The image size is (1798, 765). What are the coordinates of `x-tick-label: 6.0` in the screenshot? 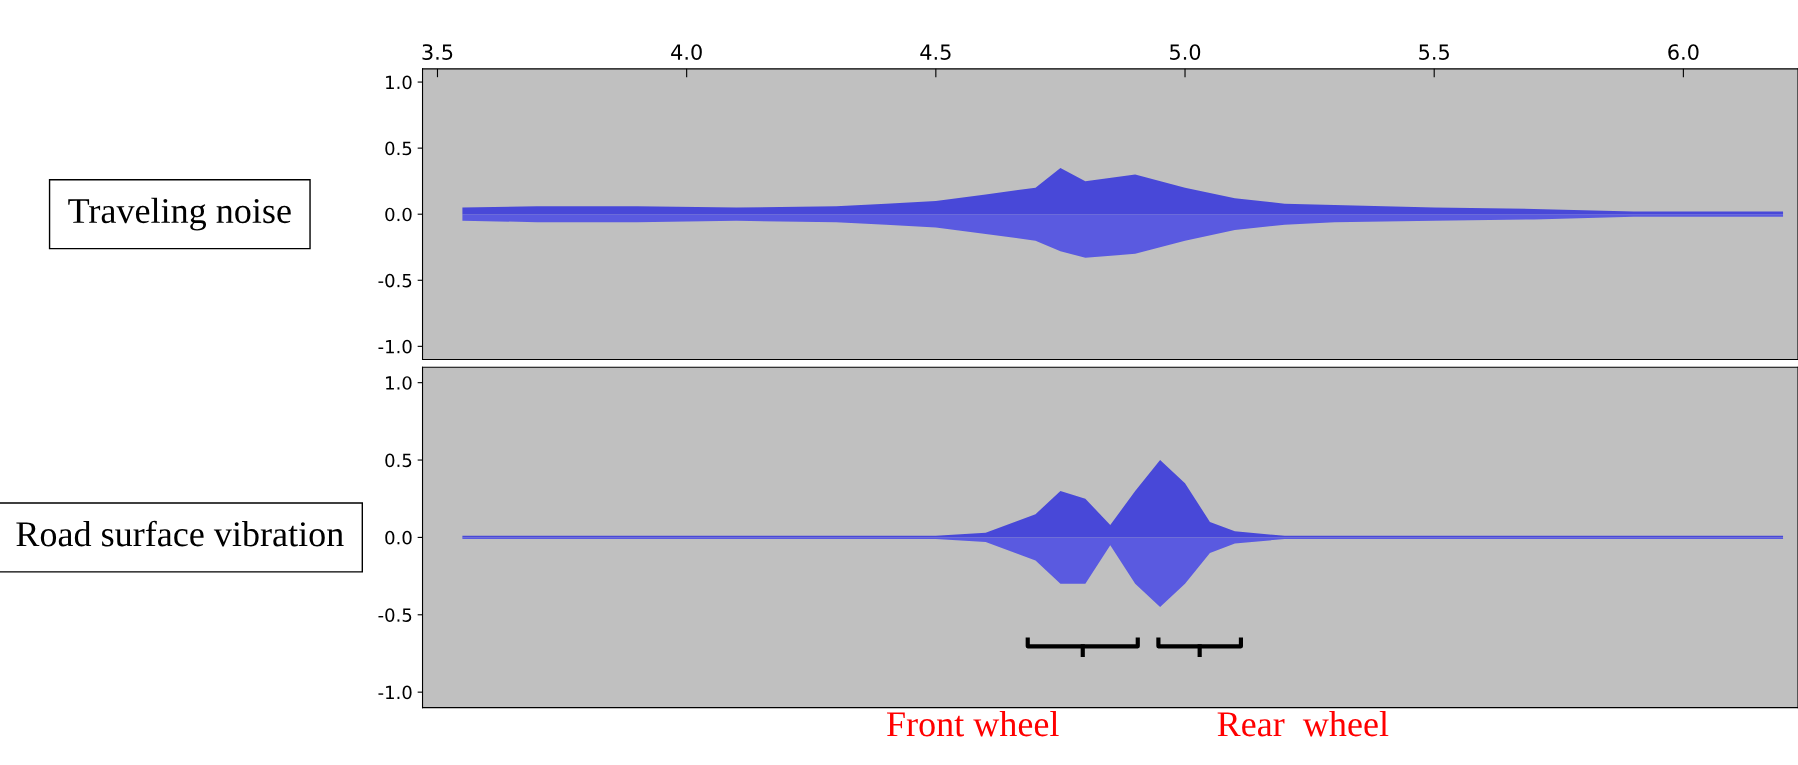 It's located at (1683, 52).